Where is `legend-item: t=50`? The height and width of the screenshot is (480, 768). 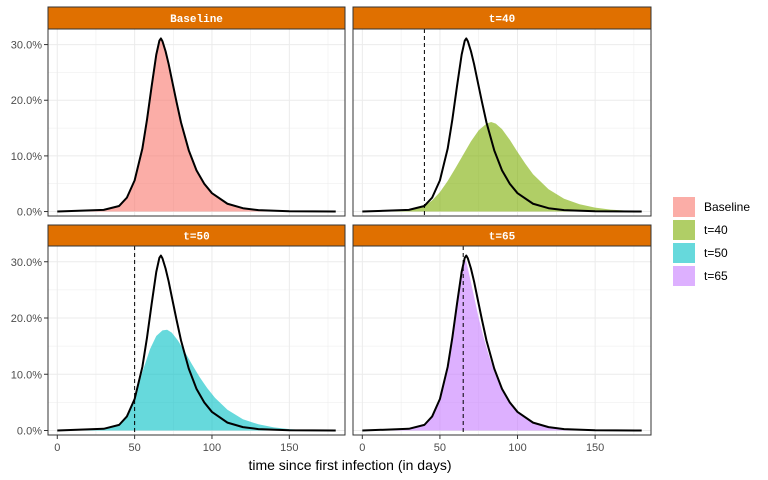 legend-item: t=50 is located at coordinates (700, 253).